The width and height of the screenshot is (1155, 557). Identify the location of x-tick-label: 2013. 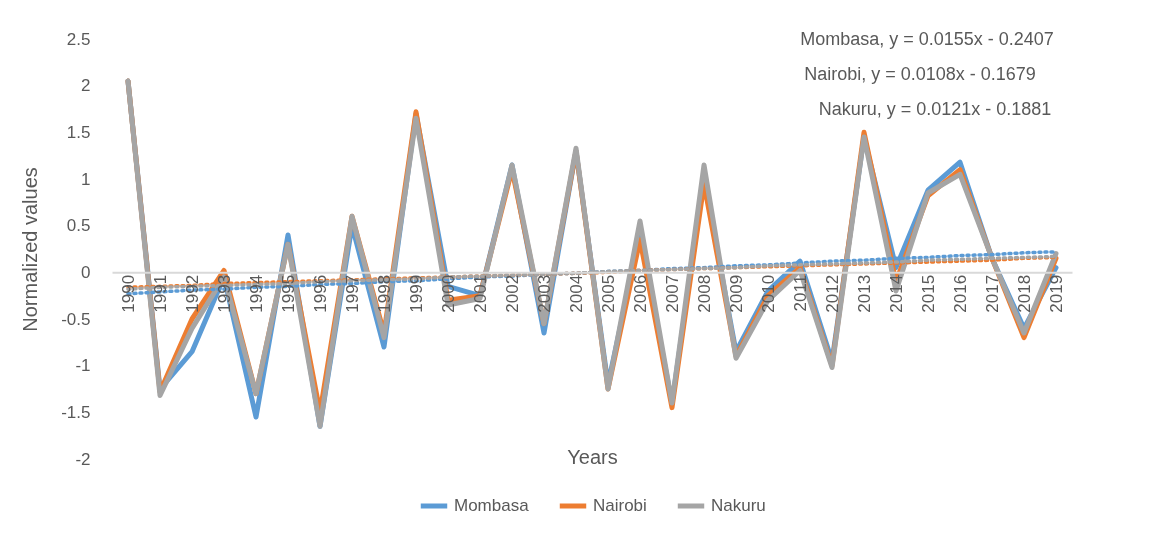
(864, 293).